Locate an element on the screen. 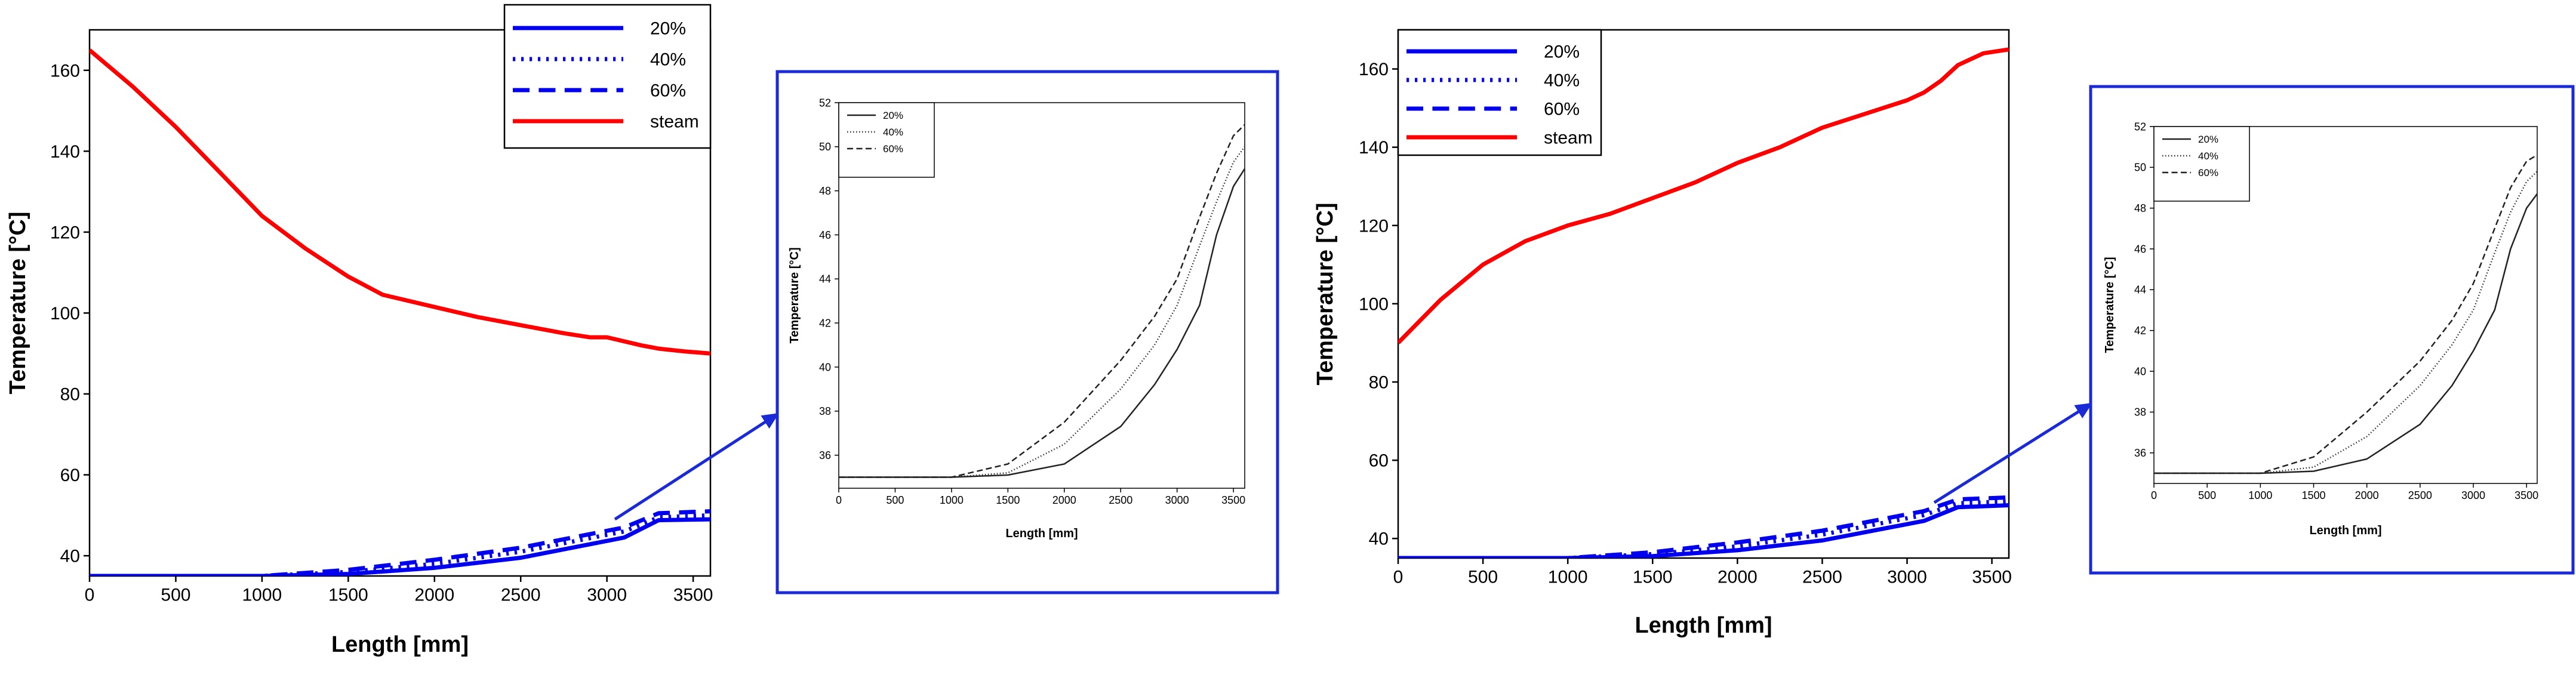  y-tick-label: 44 is located at coordinates (2140, 290).